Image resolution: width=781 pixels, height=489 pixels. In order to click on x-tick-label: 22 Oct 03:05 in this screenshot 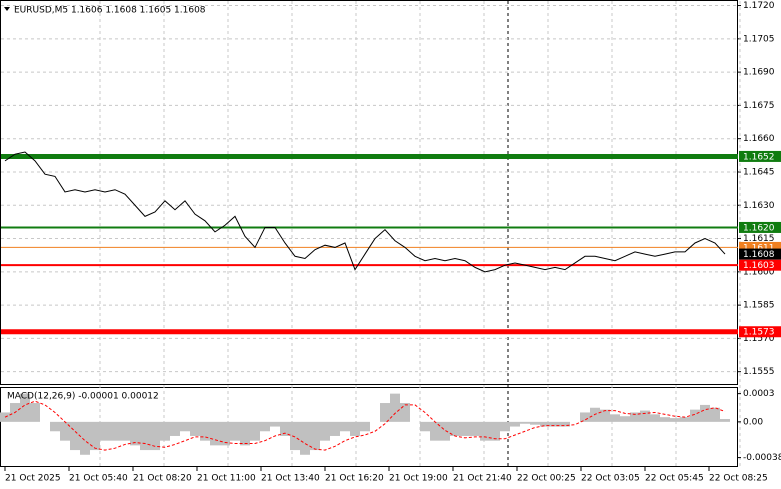, I will do `click(610, 479)`.